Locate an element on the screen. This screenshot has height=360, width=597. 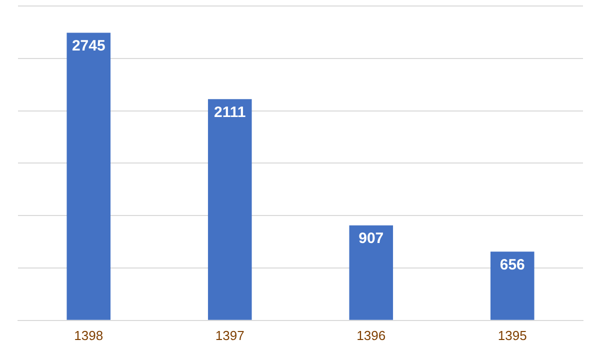
data-label: 2111 is located at coordinates (230, 112).